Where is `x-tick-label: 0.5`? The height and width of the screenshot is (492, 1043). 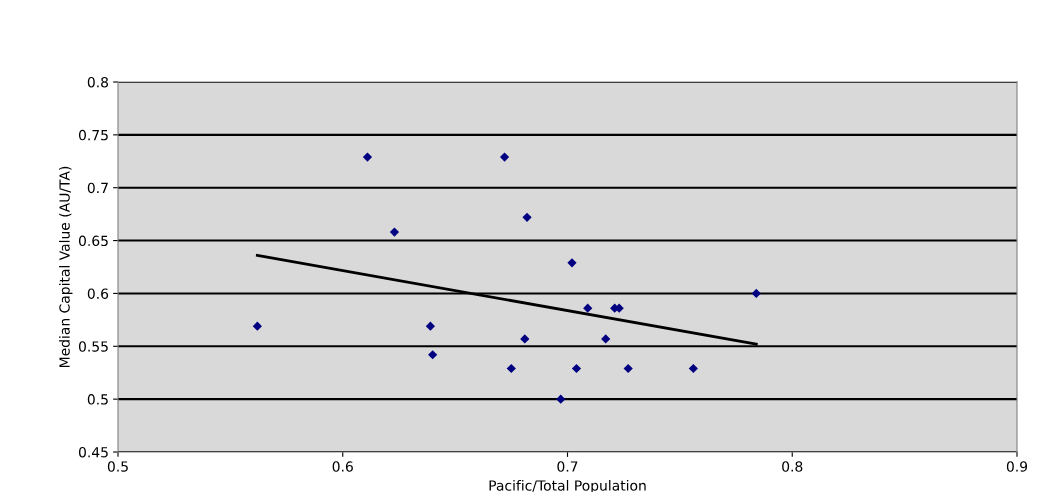
x-tick-label: 0.5 is located at coordinates (117, 466).